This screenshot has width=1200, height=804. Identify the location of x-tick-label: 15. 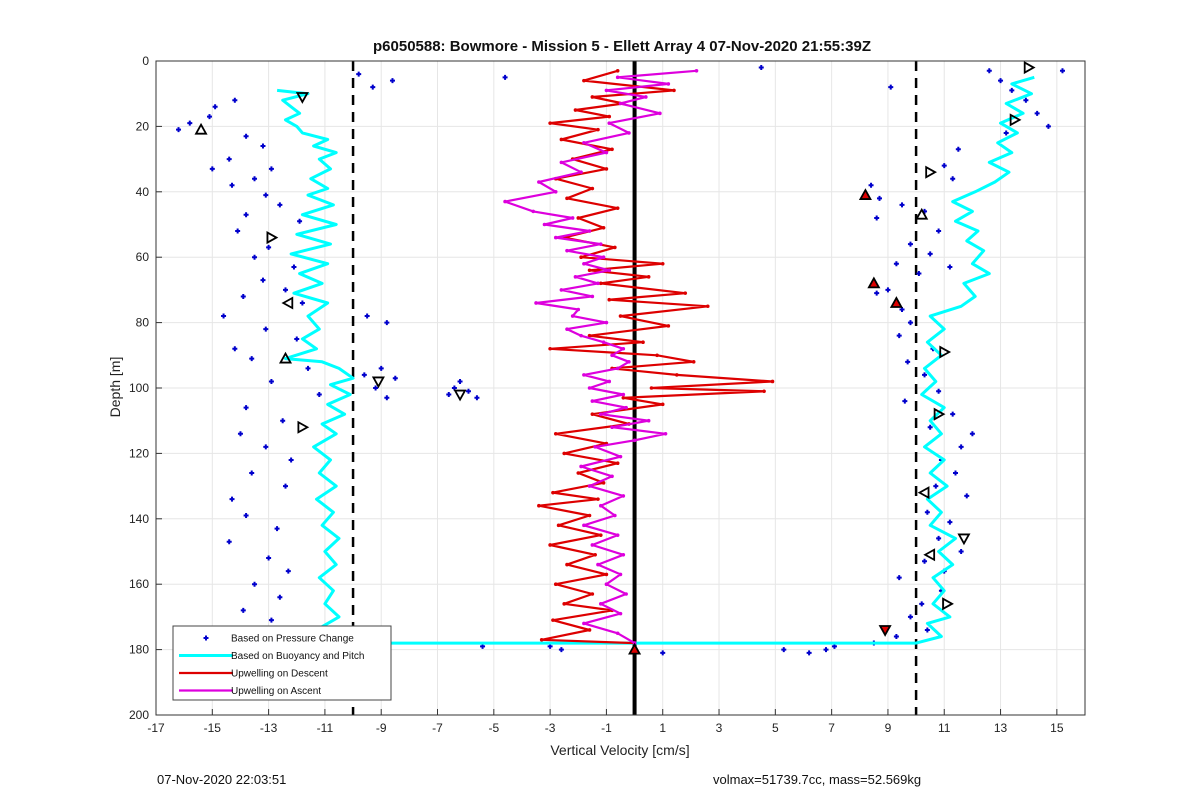
(1057, 728).